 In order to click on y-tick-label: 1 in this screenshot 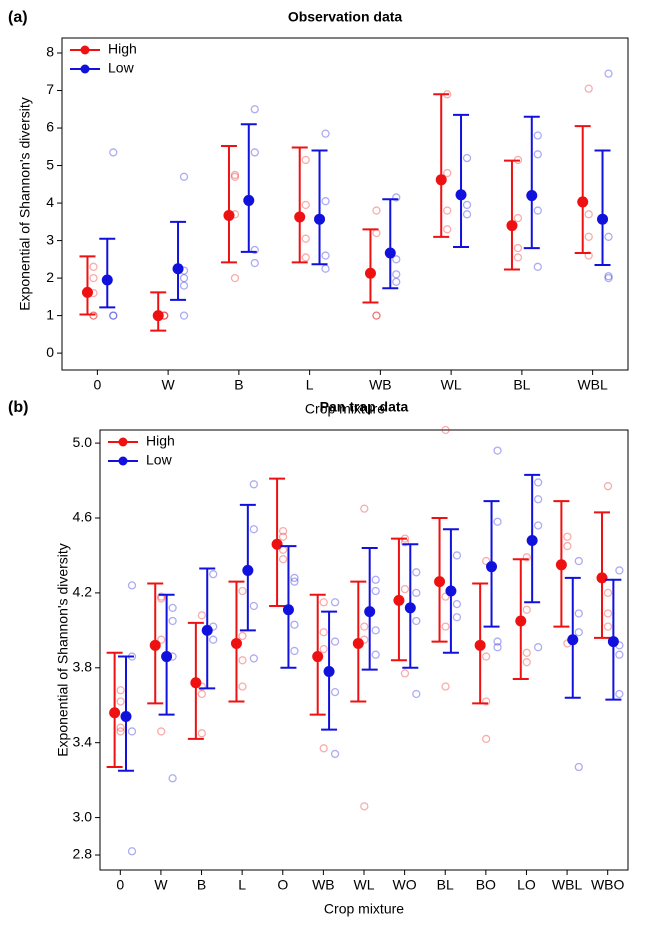, I will do `click(50, 314)`.